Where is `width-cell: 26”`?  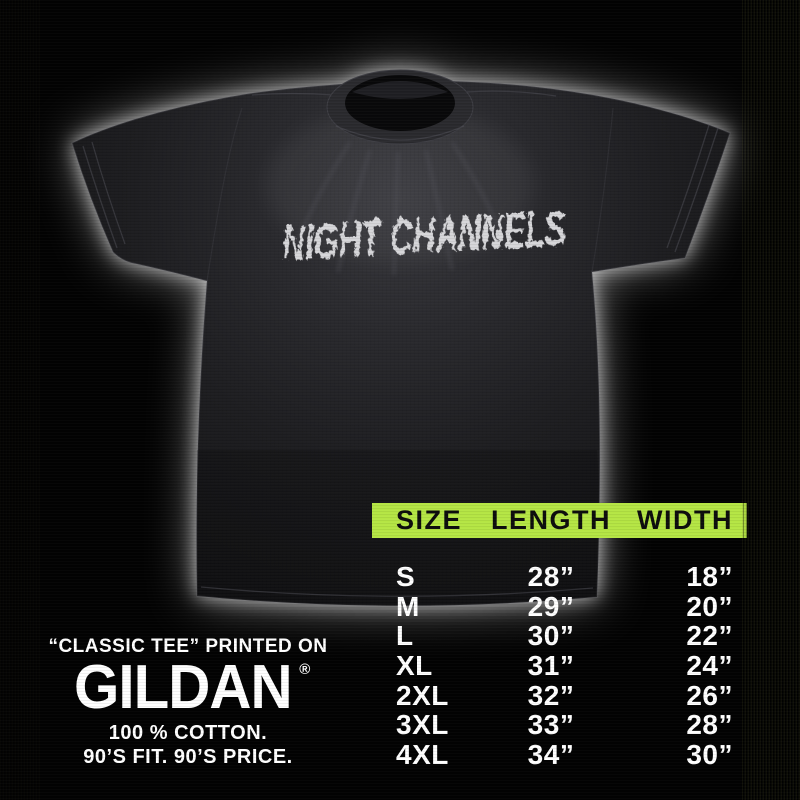 width-cell: 26” is located at coordinates (709, 695).